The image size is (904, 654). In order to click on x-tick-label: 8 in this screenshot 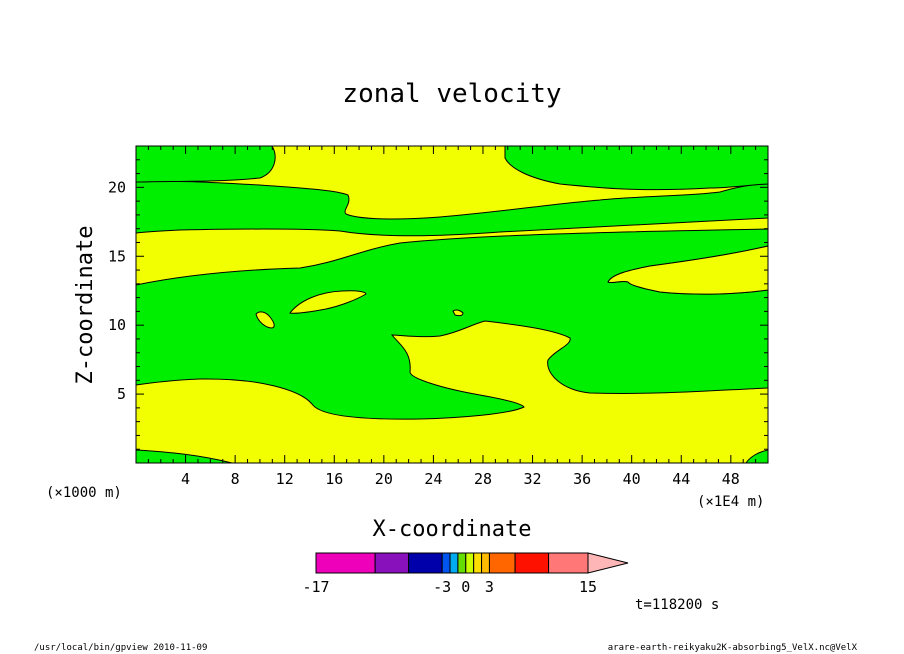, I will do `click(235, 479)`.